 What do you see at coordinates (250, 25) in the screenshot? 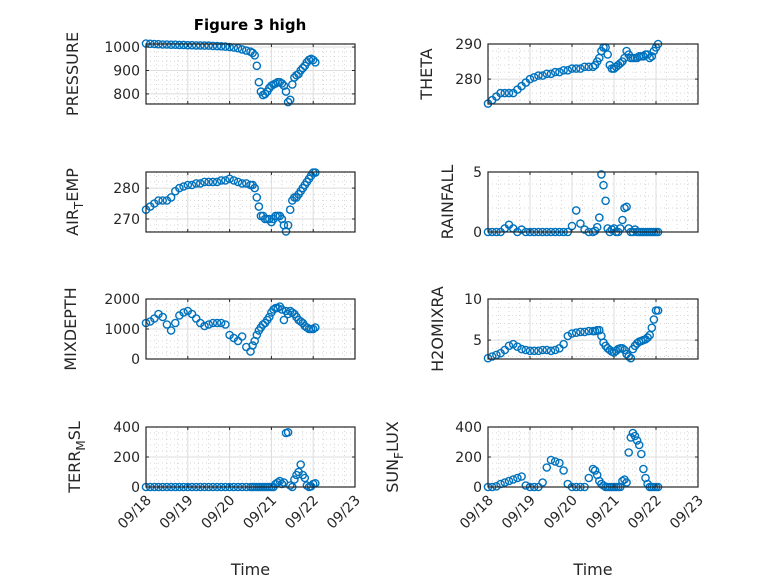
I see `figure-title: Figure 3 high` at bounding box center [250, 25].